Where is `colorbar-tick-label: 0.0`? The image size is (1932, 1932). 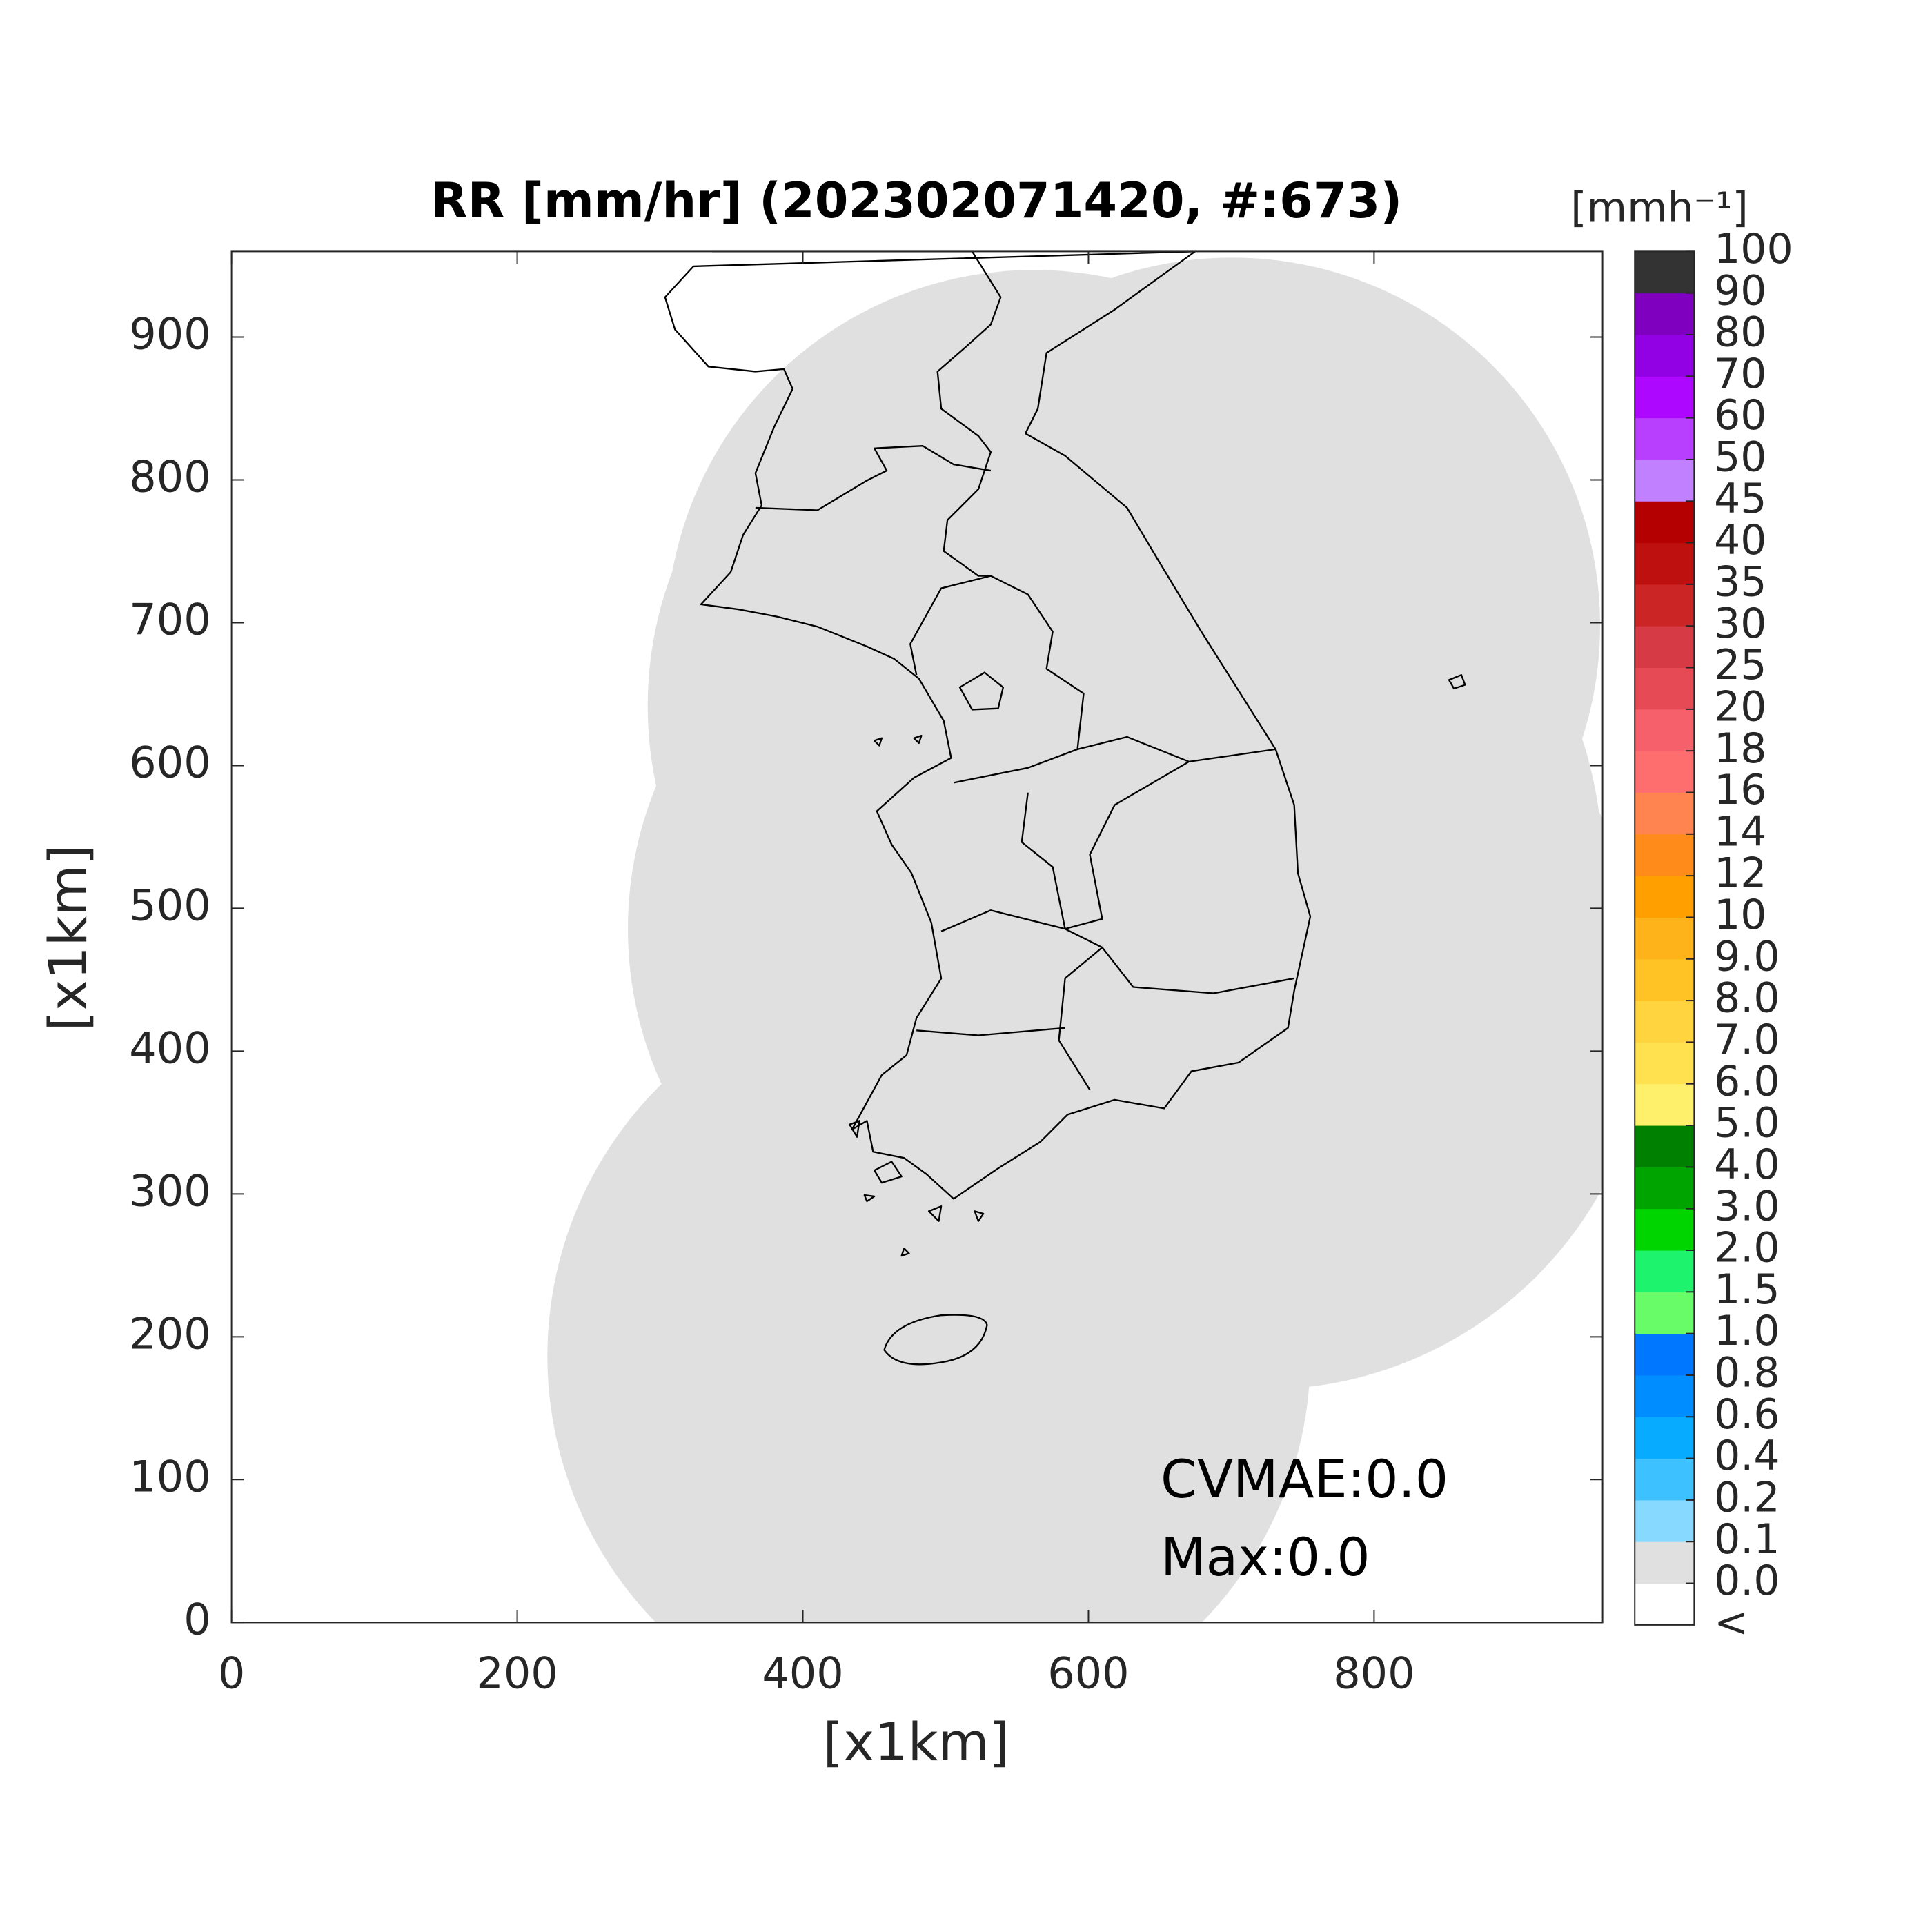 colorbar-tick-label: 0.0 is located at coordinates (1747, 1581).